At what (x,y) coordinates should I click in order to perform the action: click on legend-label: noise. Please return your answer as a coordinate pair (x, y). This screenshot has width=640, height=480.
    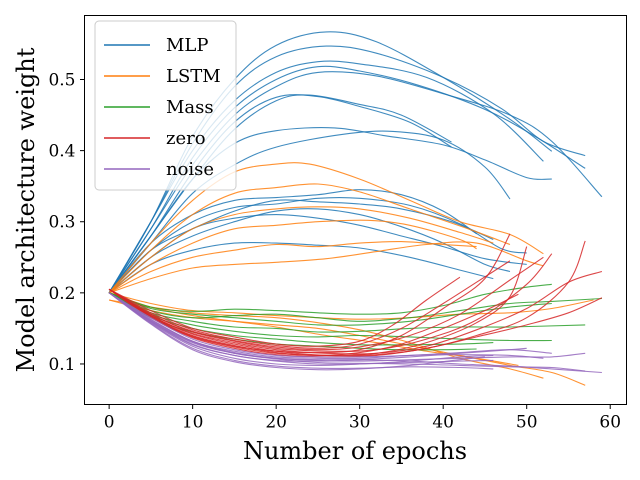
    Looking at the image, I should click on (190, 169).